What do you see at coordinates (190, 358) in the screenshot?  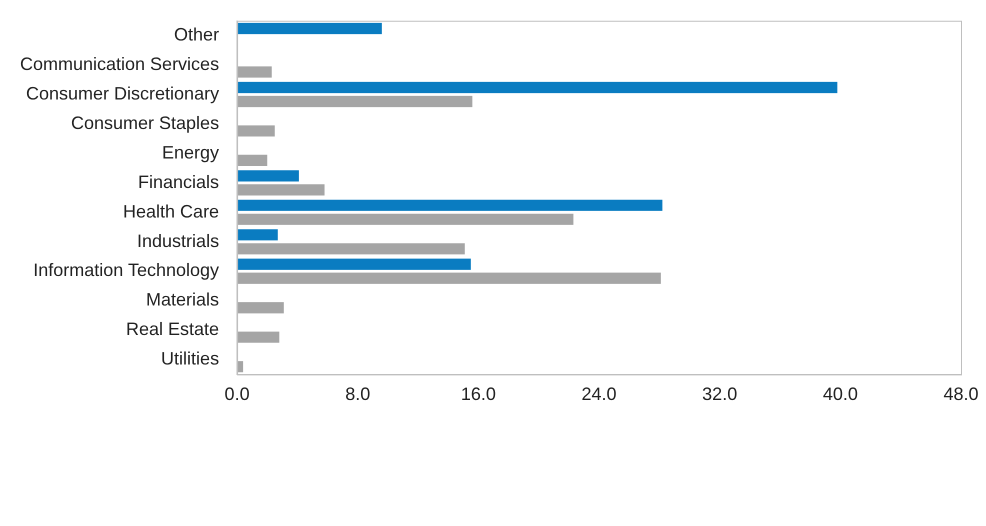 I see `y-tick-label: Utilities` at bounding box center [190, 358].